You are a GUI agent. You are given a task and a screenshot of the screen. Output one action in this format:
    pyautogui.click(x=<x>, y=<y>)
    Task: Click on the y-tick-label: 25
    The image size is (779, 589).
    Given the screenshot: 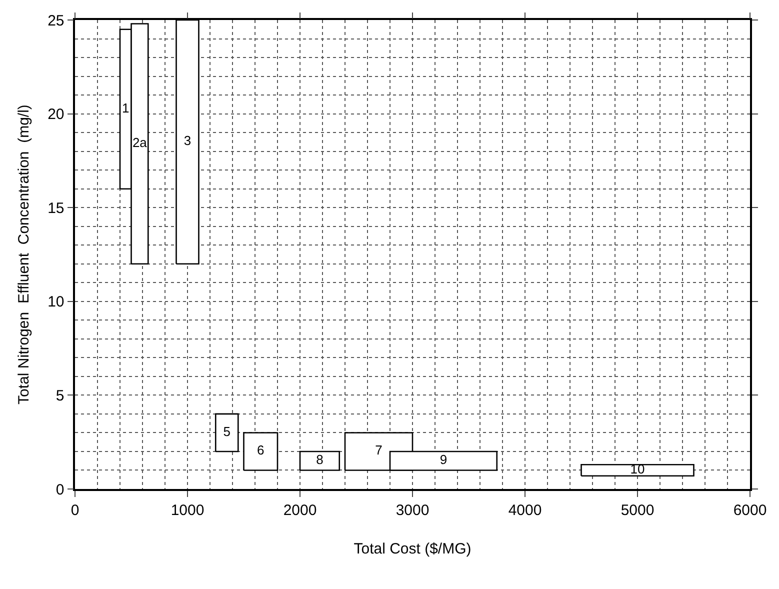 What is the action you would take?
    pyautogui.click(x=56, y=21)
    